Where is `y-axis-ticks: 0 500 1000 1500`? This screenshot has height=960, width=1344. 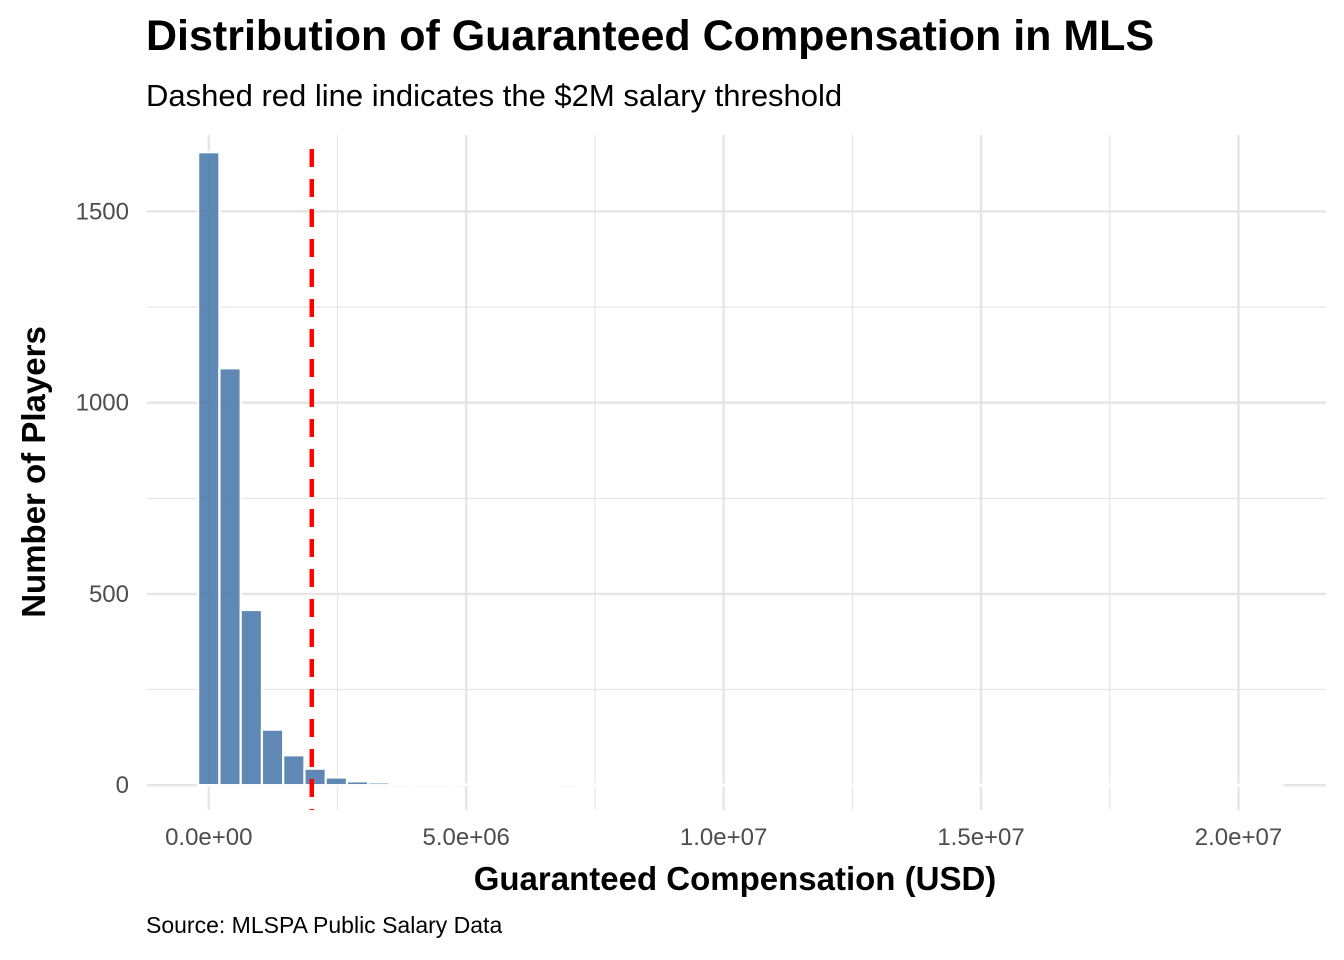
y-axis-ticks: 0 500 1000 1500 is located at coordinates (102, 498).